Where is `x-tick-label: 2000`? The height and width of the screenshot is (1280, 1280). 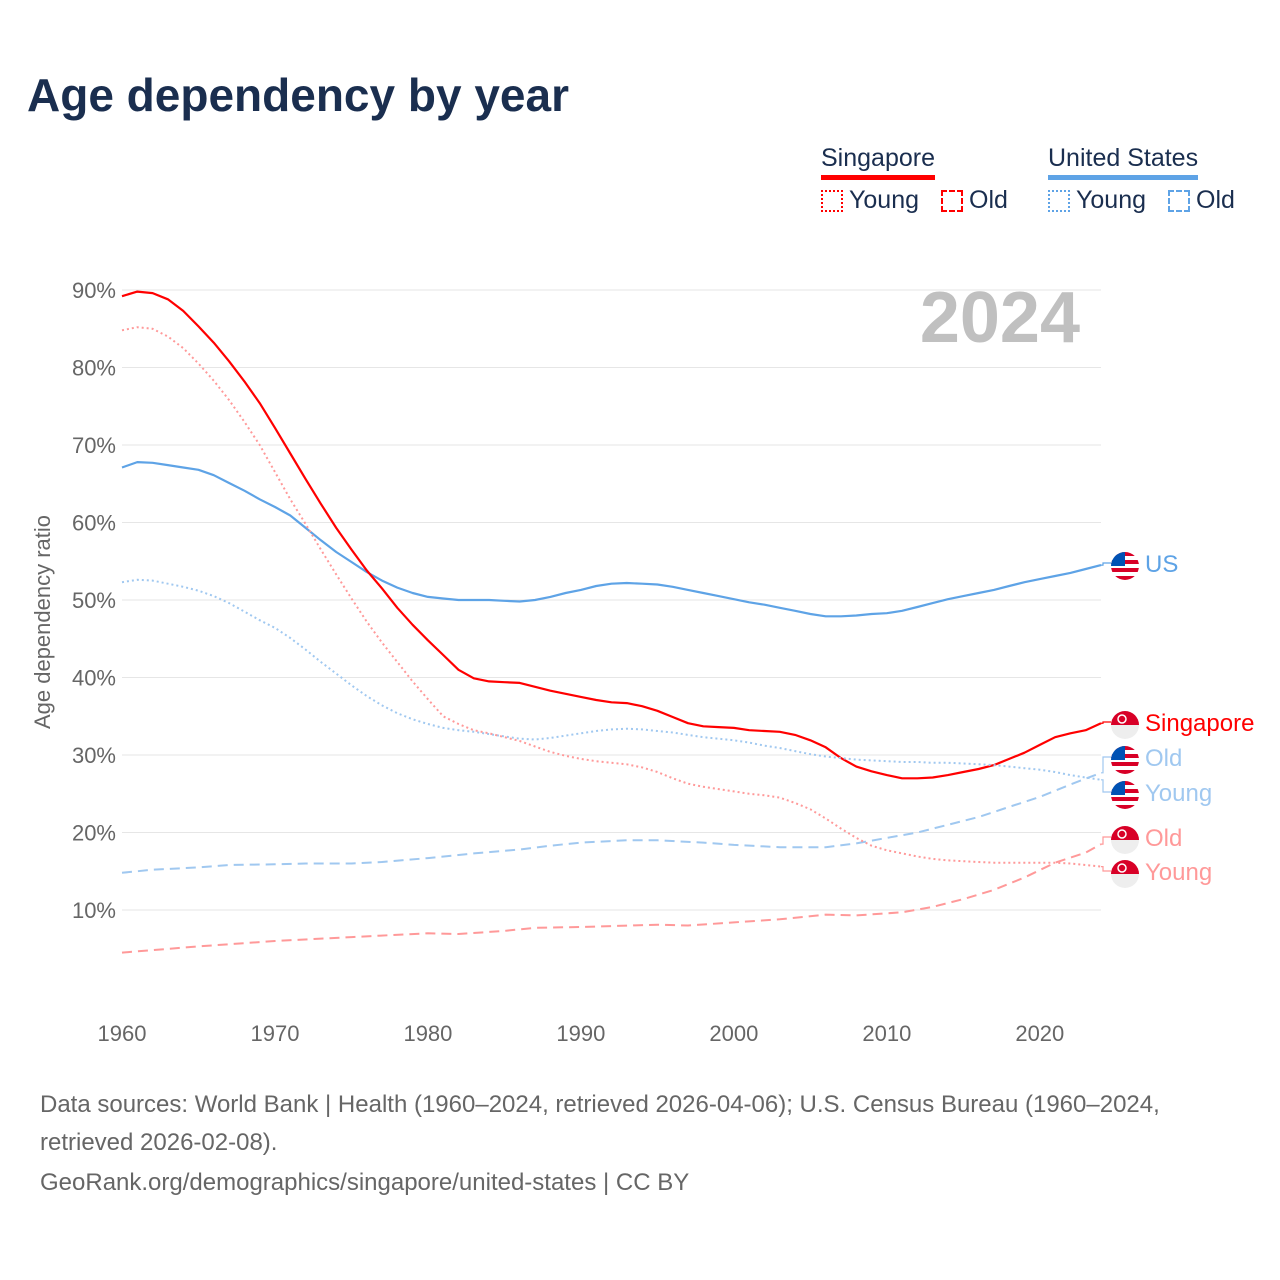 x-tick-label: 2000 is located at coordinates (733, 1033).